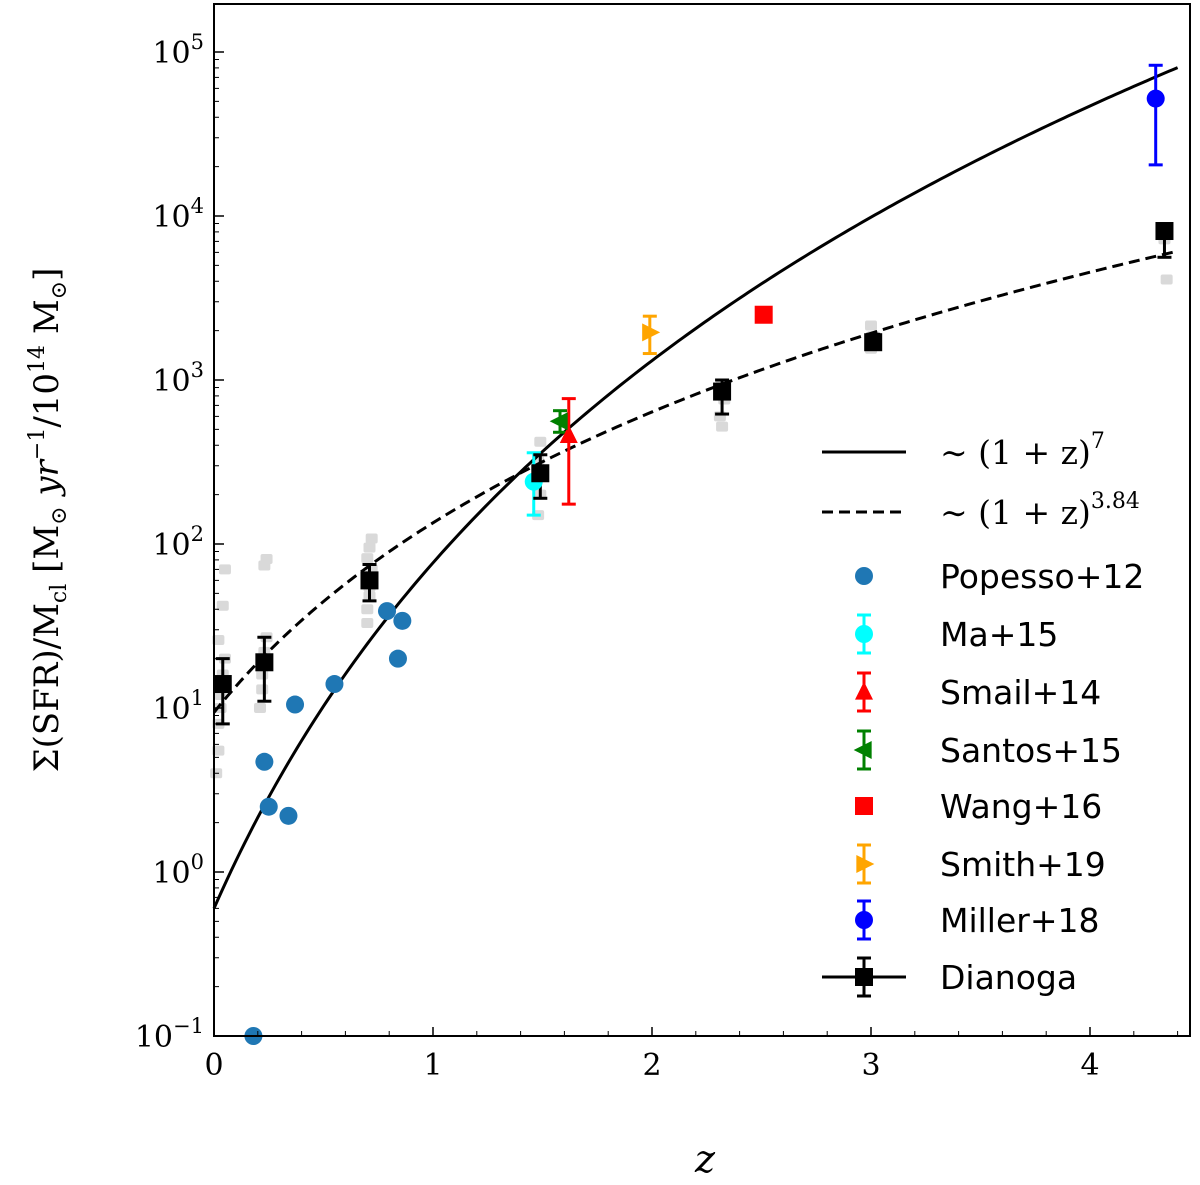 The width and height of the screenshot is (1200, 1185). What do you see at coordinates (1040, 510) in the screenshot?
I see `legend-fit-label-1: ∼ (1 + z)3.84` at bounding box center [1040, 510].